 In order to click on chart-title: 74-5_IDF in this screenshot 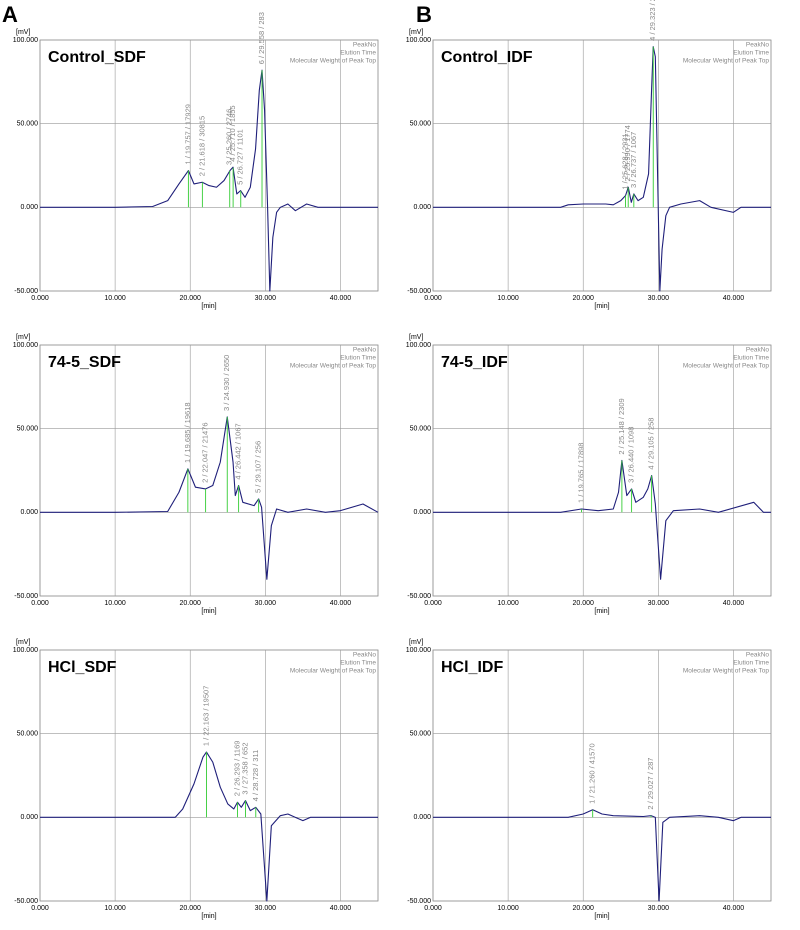, I will do `click(474, 362)`.